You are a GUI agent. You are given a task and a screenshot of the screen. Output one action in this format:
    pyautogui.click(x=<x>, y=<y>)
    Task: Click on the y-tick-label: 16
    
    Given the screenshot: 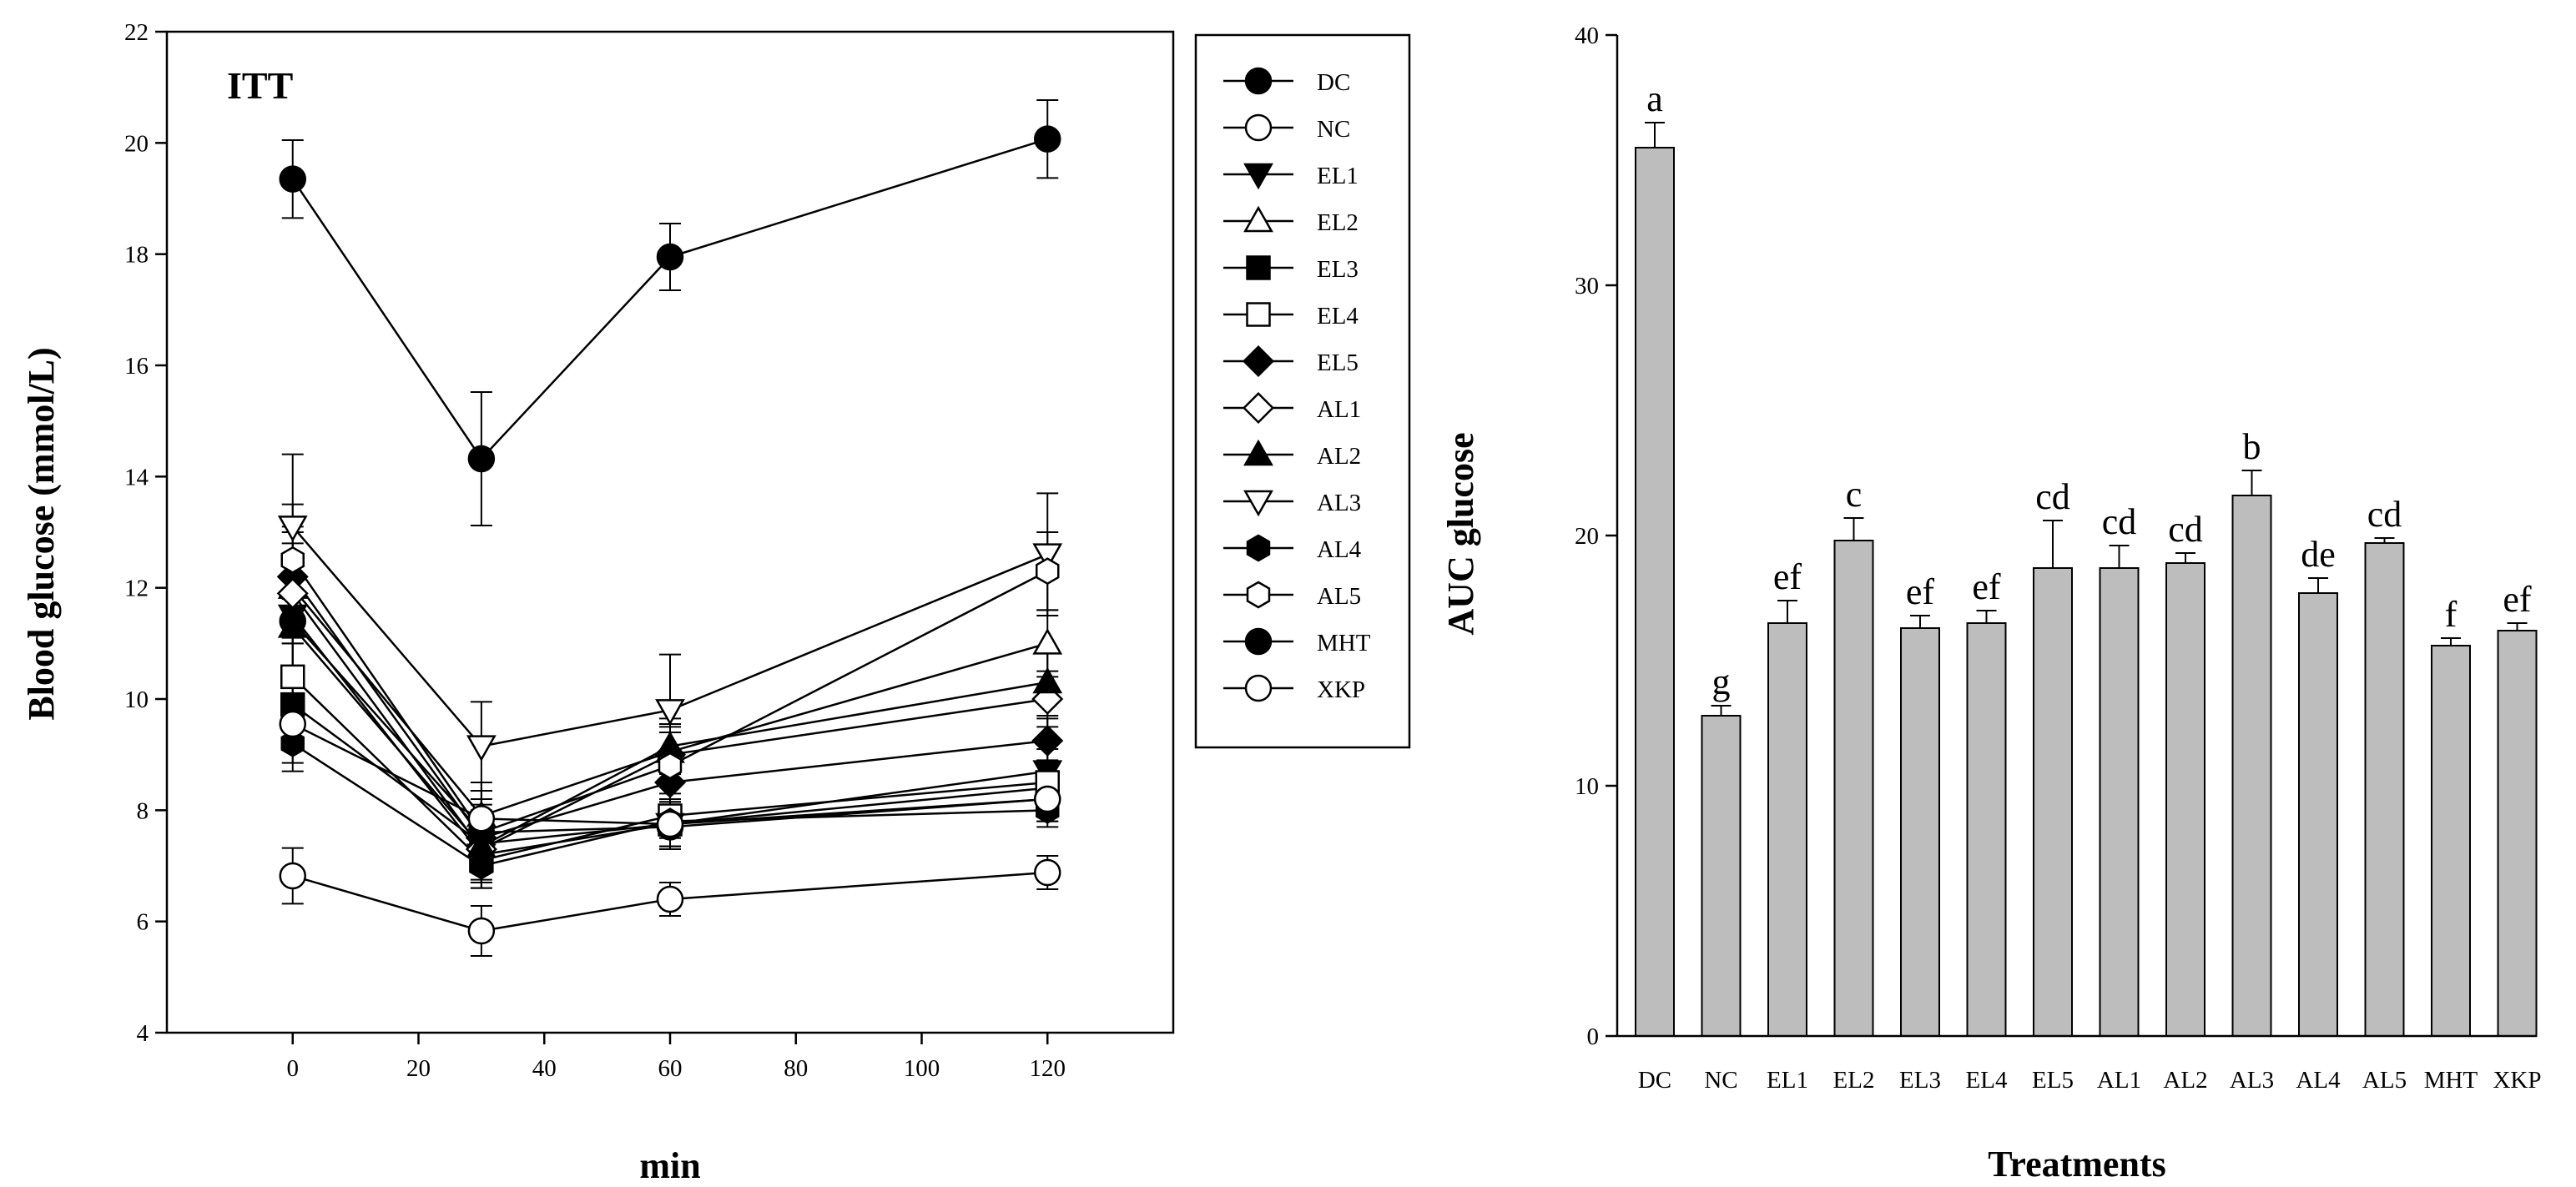 What is the action you would take?
    pyautogui.click(x=136, y=366)
    